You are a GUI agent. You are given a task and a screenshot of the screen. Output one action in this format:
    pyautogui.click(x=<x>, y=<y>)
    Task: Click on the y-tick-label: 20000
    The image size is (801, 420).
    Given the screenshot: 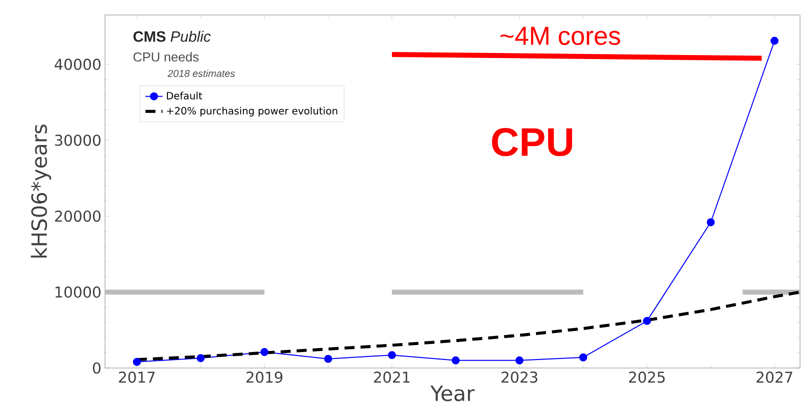 What is the action you would take?
    pyautogui.click(x=77, y=216)
    